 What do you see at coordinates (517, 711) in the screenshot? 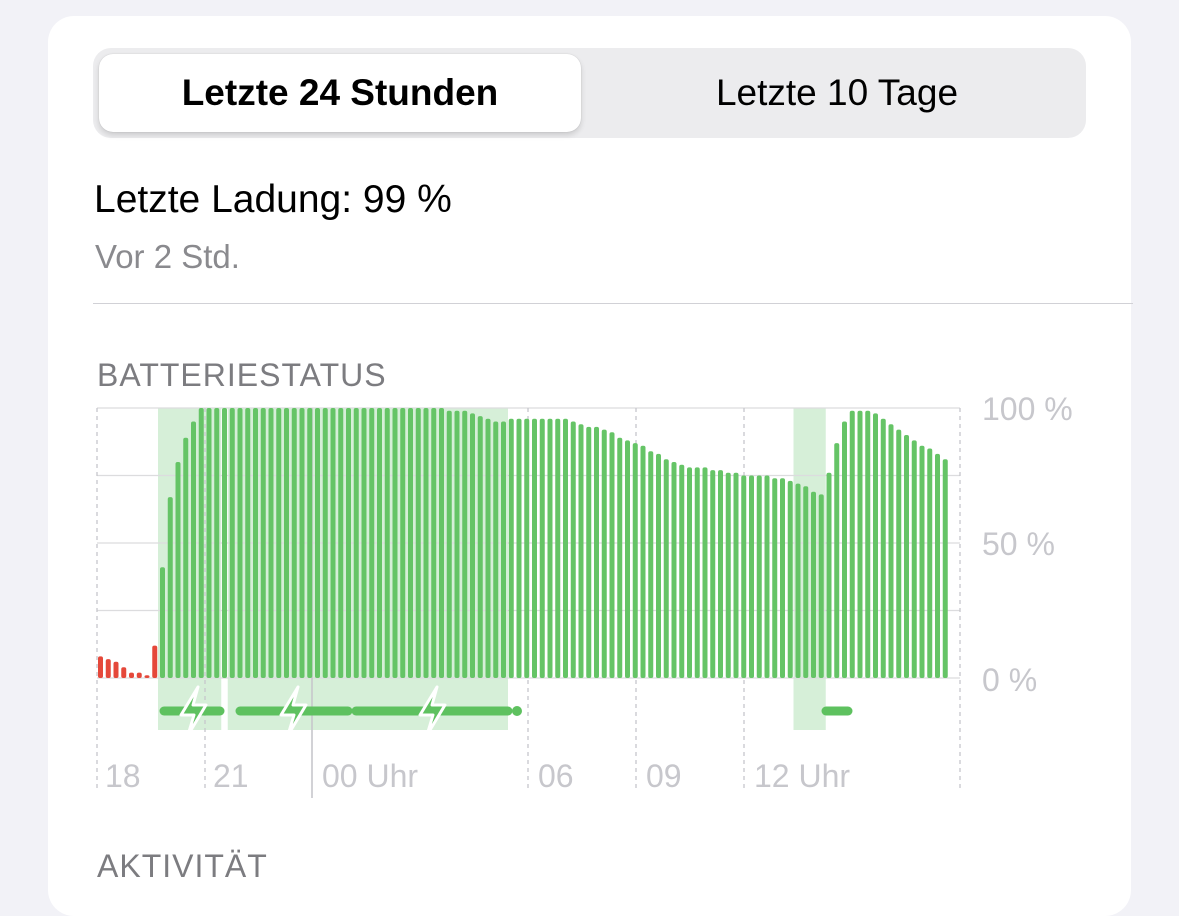
I see `charging-indicator-end-dot` at bounding box center [517, 711].